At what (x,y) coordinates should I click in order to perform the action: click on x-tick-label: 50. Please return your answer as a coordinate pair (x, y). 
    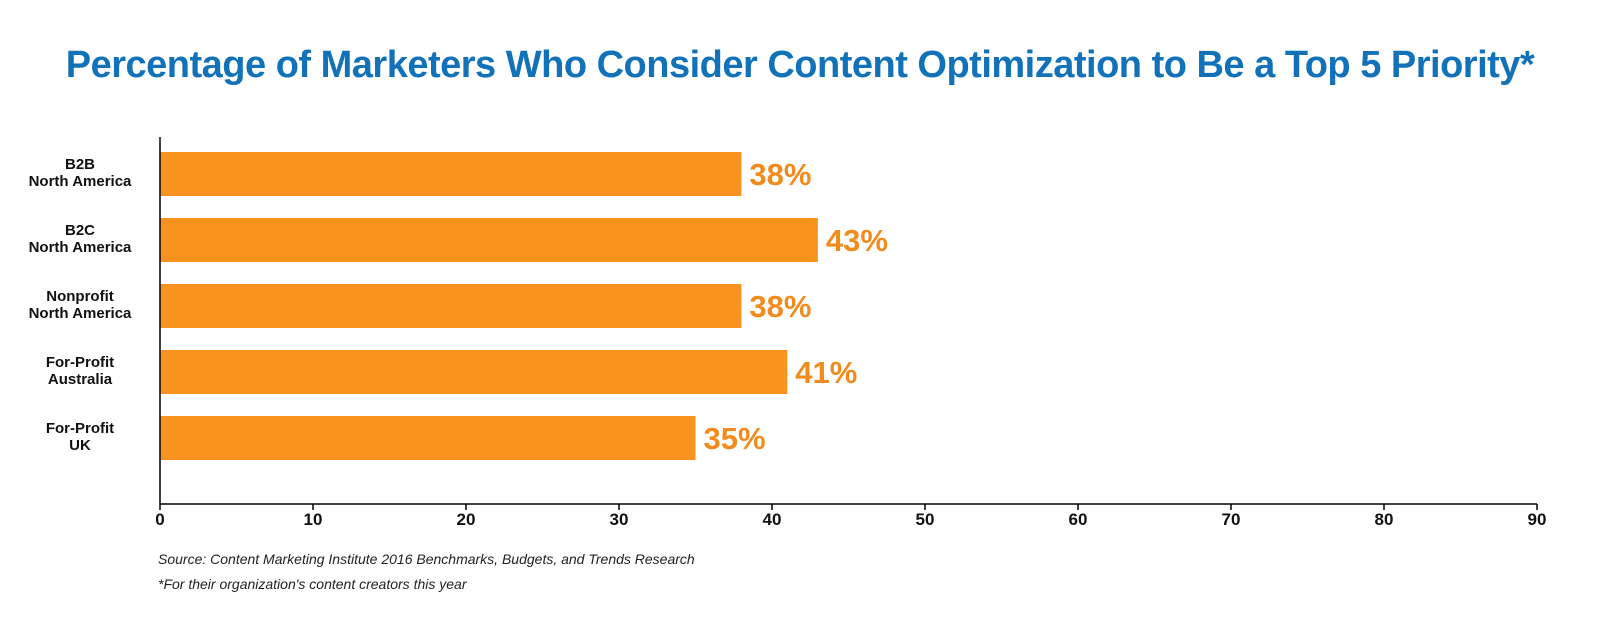
    Looking at the image, I should click on (925, 519).